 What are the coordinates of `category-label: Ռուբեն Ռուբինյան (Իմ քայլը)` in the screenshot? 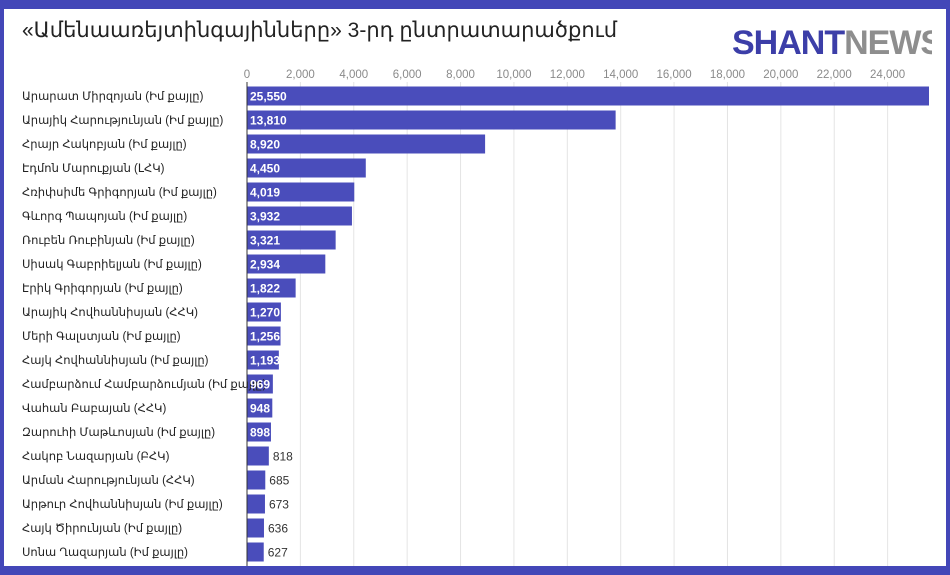 It's located at (108, 240).